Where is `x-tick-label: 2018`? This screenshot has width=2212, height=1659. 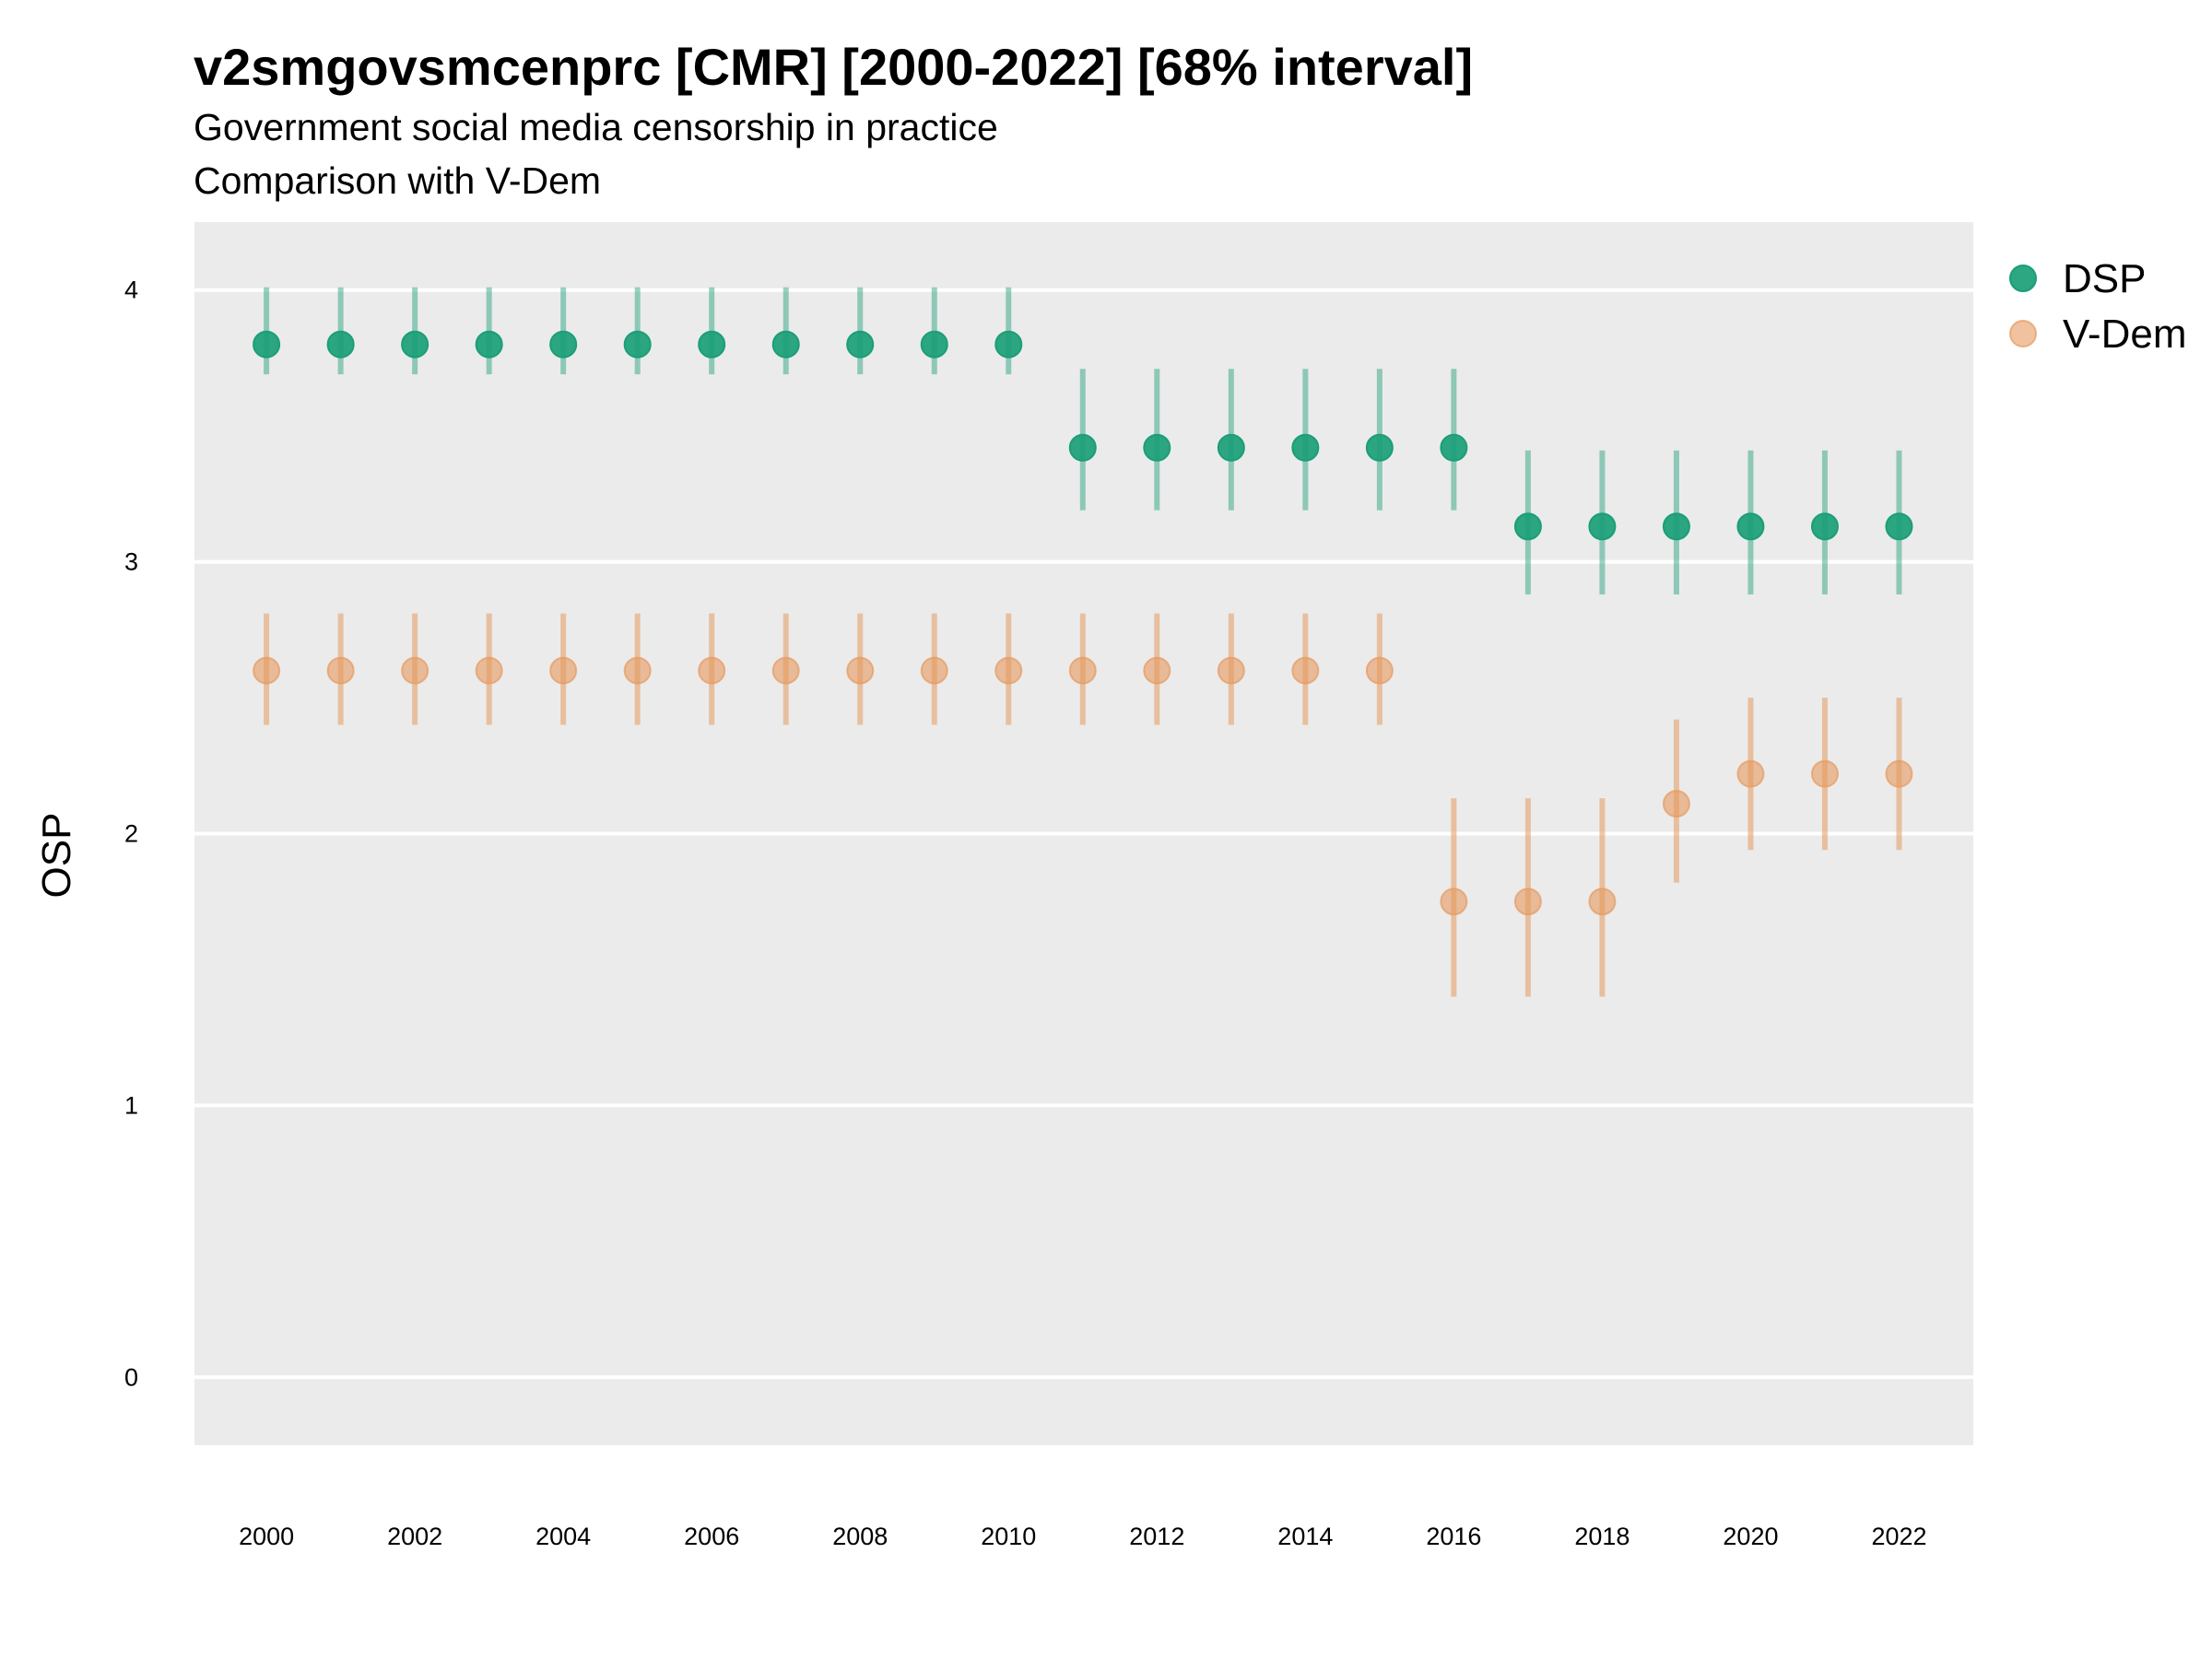
x-tick-label: 2018 is located at coordinates (1602, 1536).